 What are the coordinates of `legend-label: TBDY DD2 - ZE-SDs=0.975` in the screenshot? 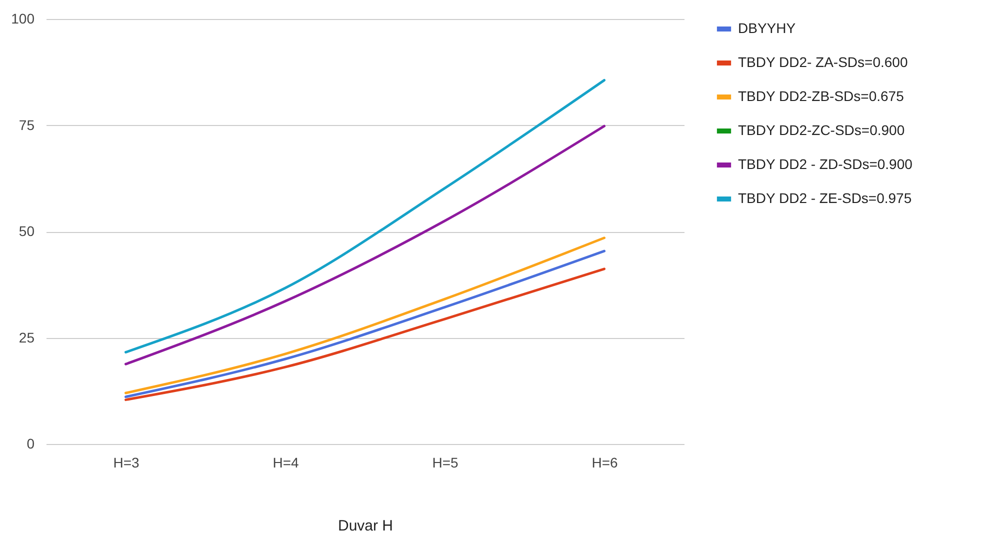 It's located at (825, 198).